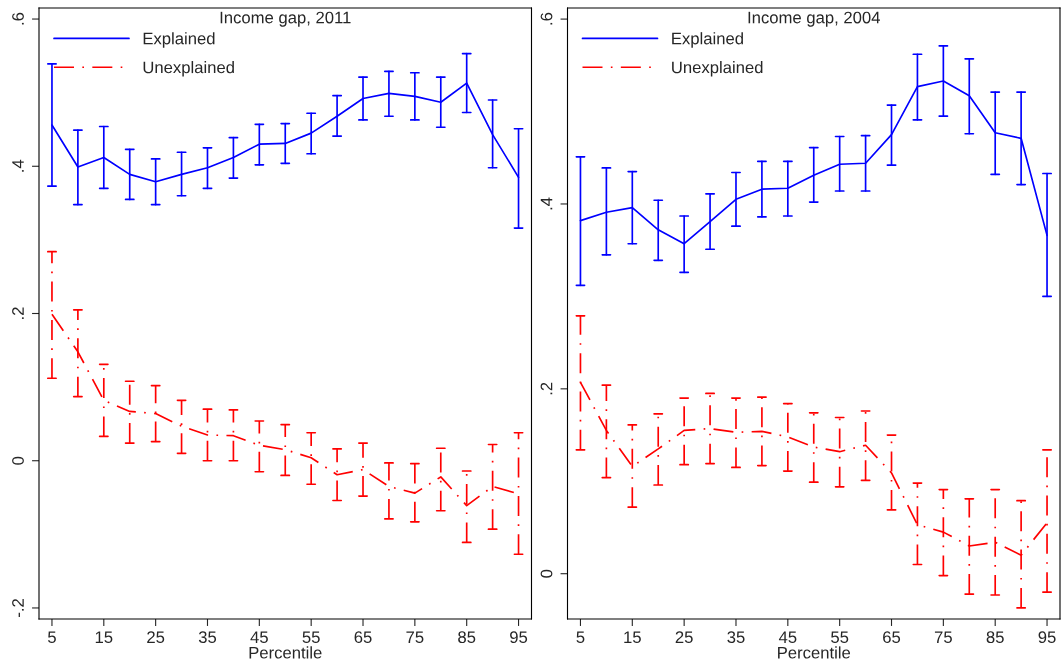 Image resolution: width=1063 pixels, height=664 pixels. I want to click on chart-title: Income gap, 2011, so click(285, 19).